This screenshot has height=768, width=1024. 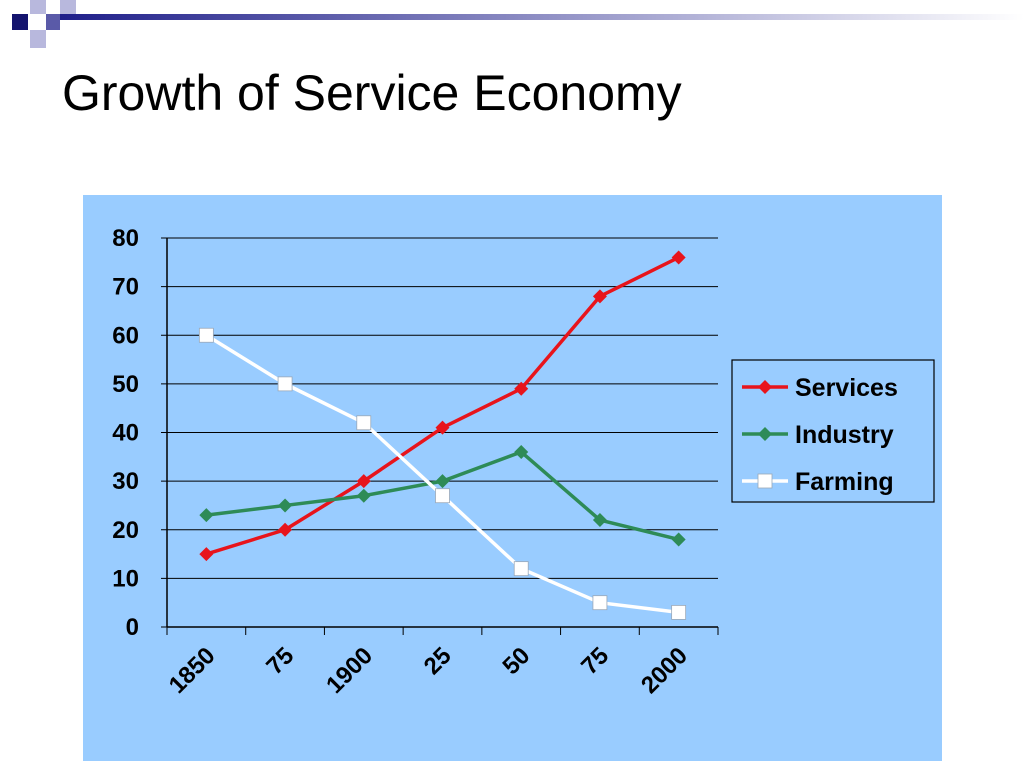 What do you see at coordinates (846, 388) in the screenshot?
I see `legend-label: Services` at bounding box center [846, 388].